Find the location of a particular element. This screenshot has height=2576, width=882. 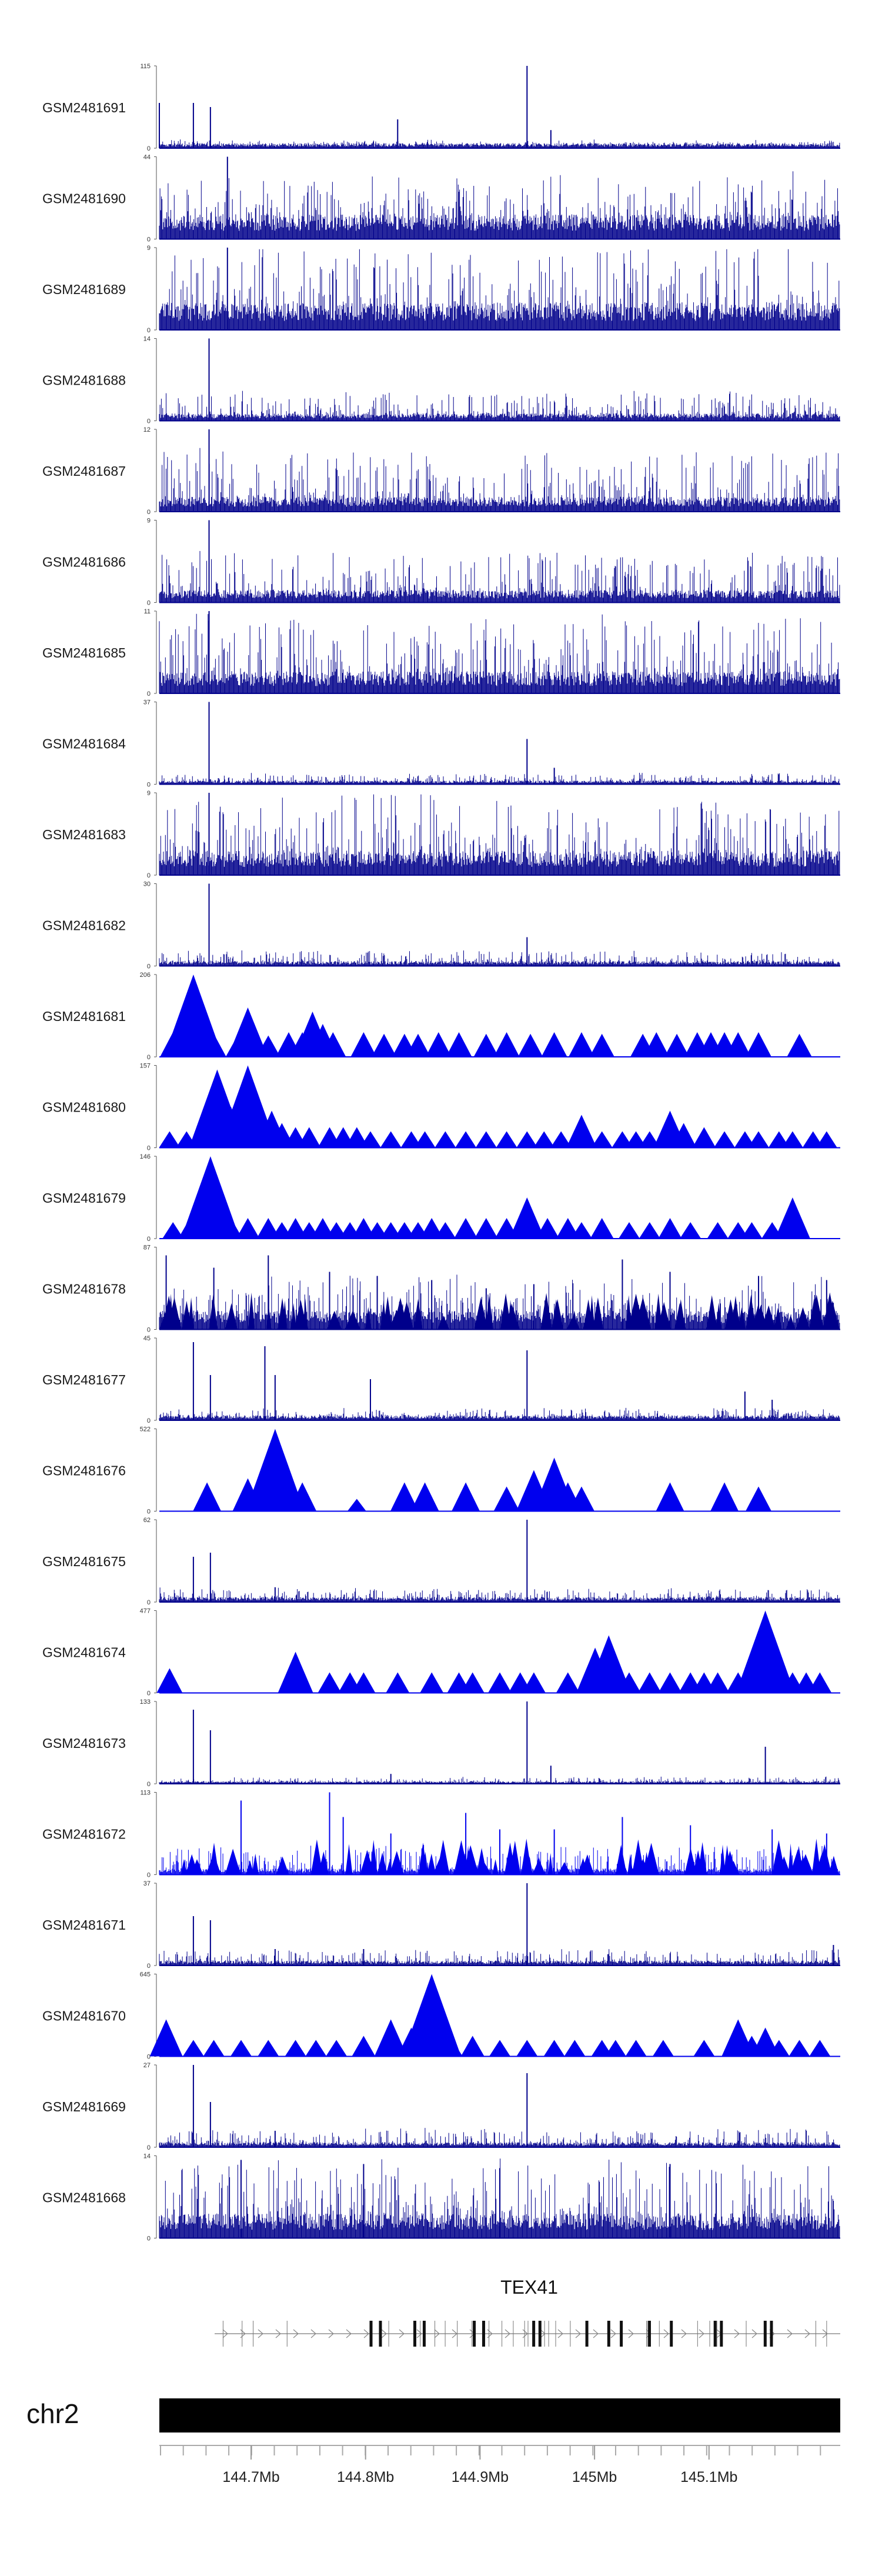

track-label: GSM2481687 is located at coordinates (84, 471).